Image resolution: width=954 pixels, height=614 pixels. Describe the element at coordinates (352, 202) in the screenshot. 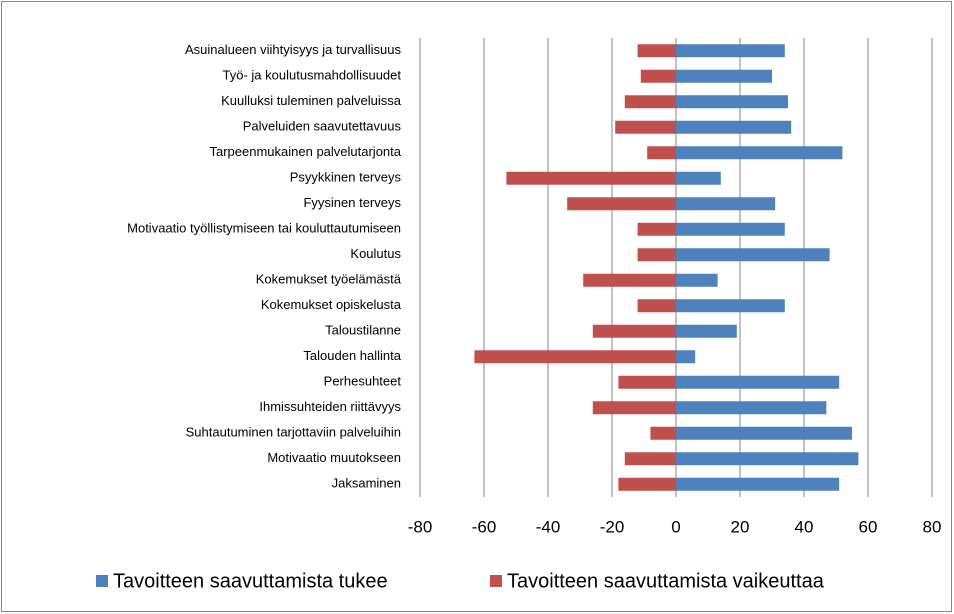

I see `category-label: Fyysinen terveys` at that location.